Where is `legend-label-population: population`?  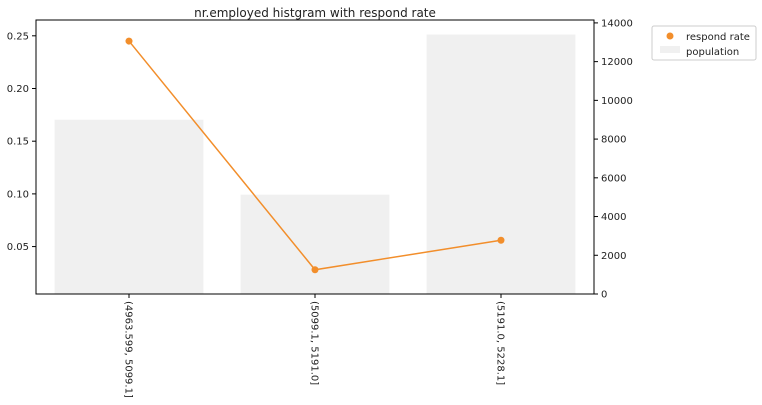 legend-label-population: population is located at coordinates (712, 52).